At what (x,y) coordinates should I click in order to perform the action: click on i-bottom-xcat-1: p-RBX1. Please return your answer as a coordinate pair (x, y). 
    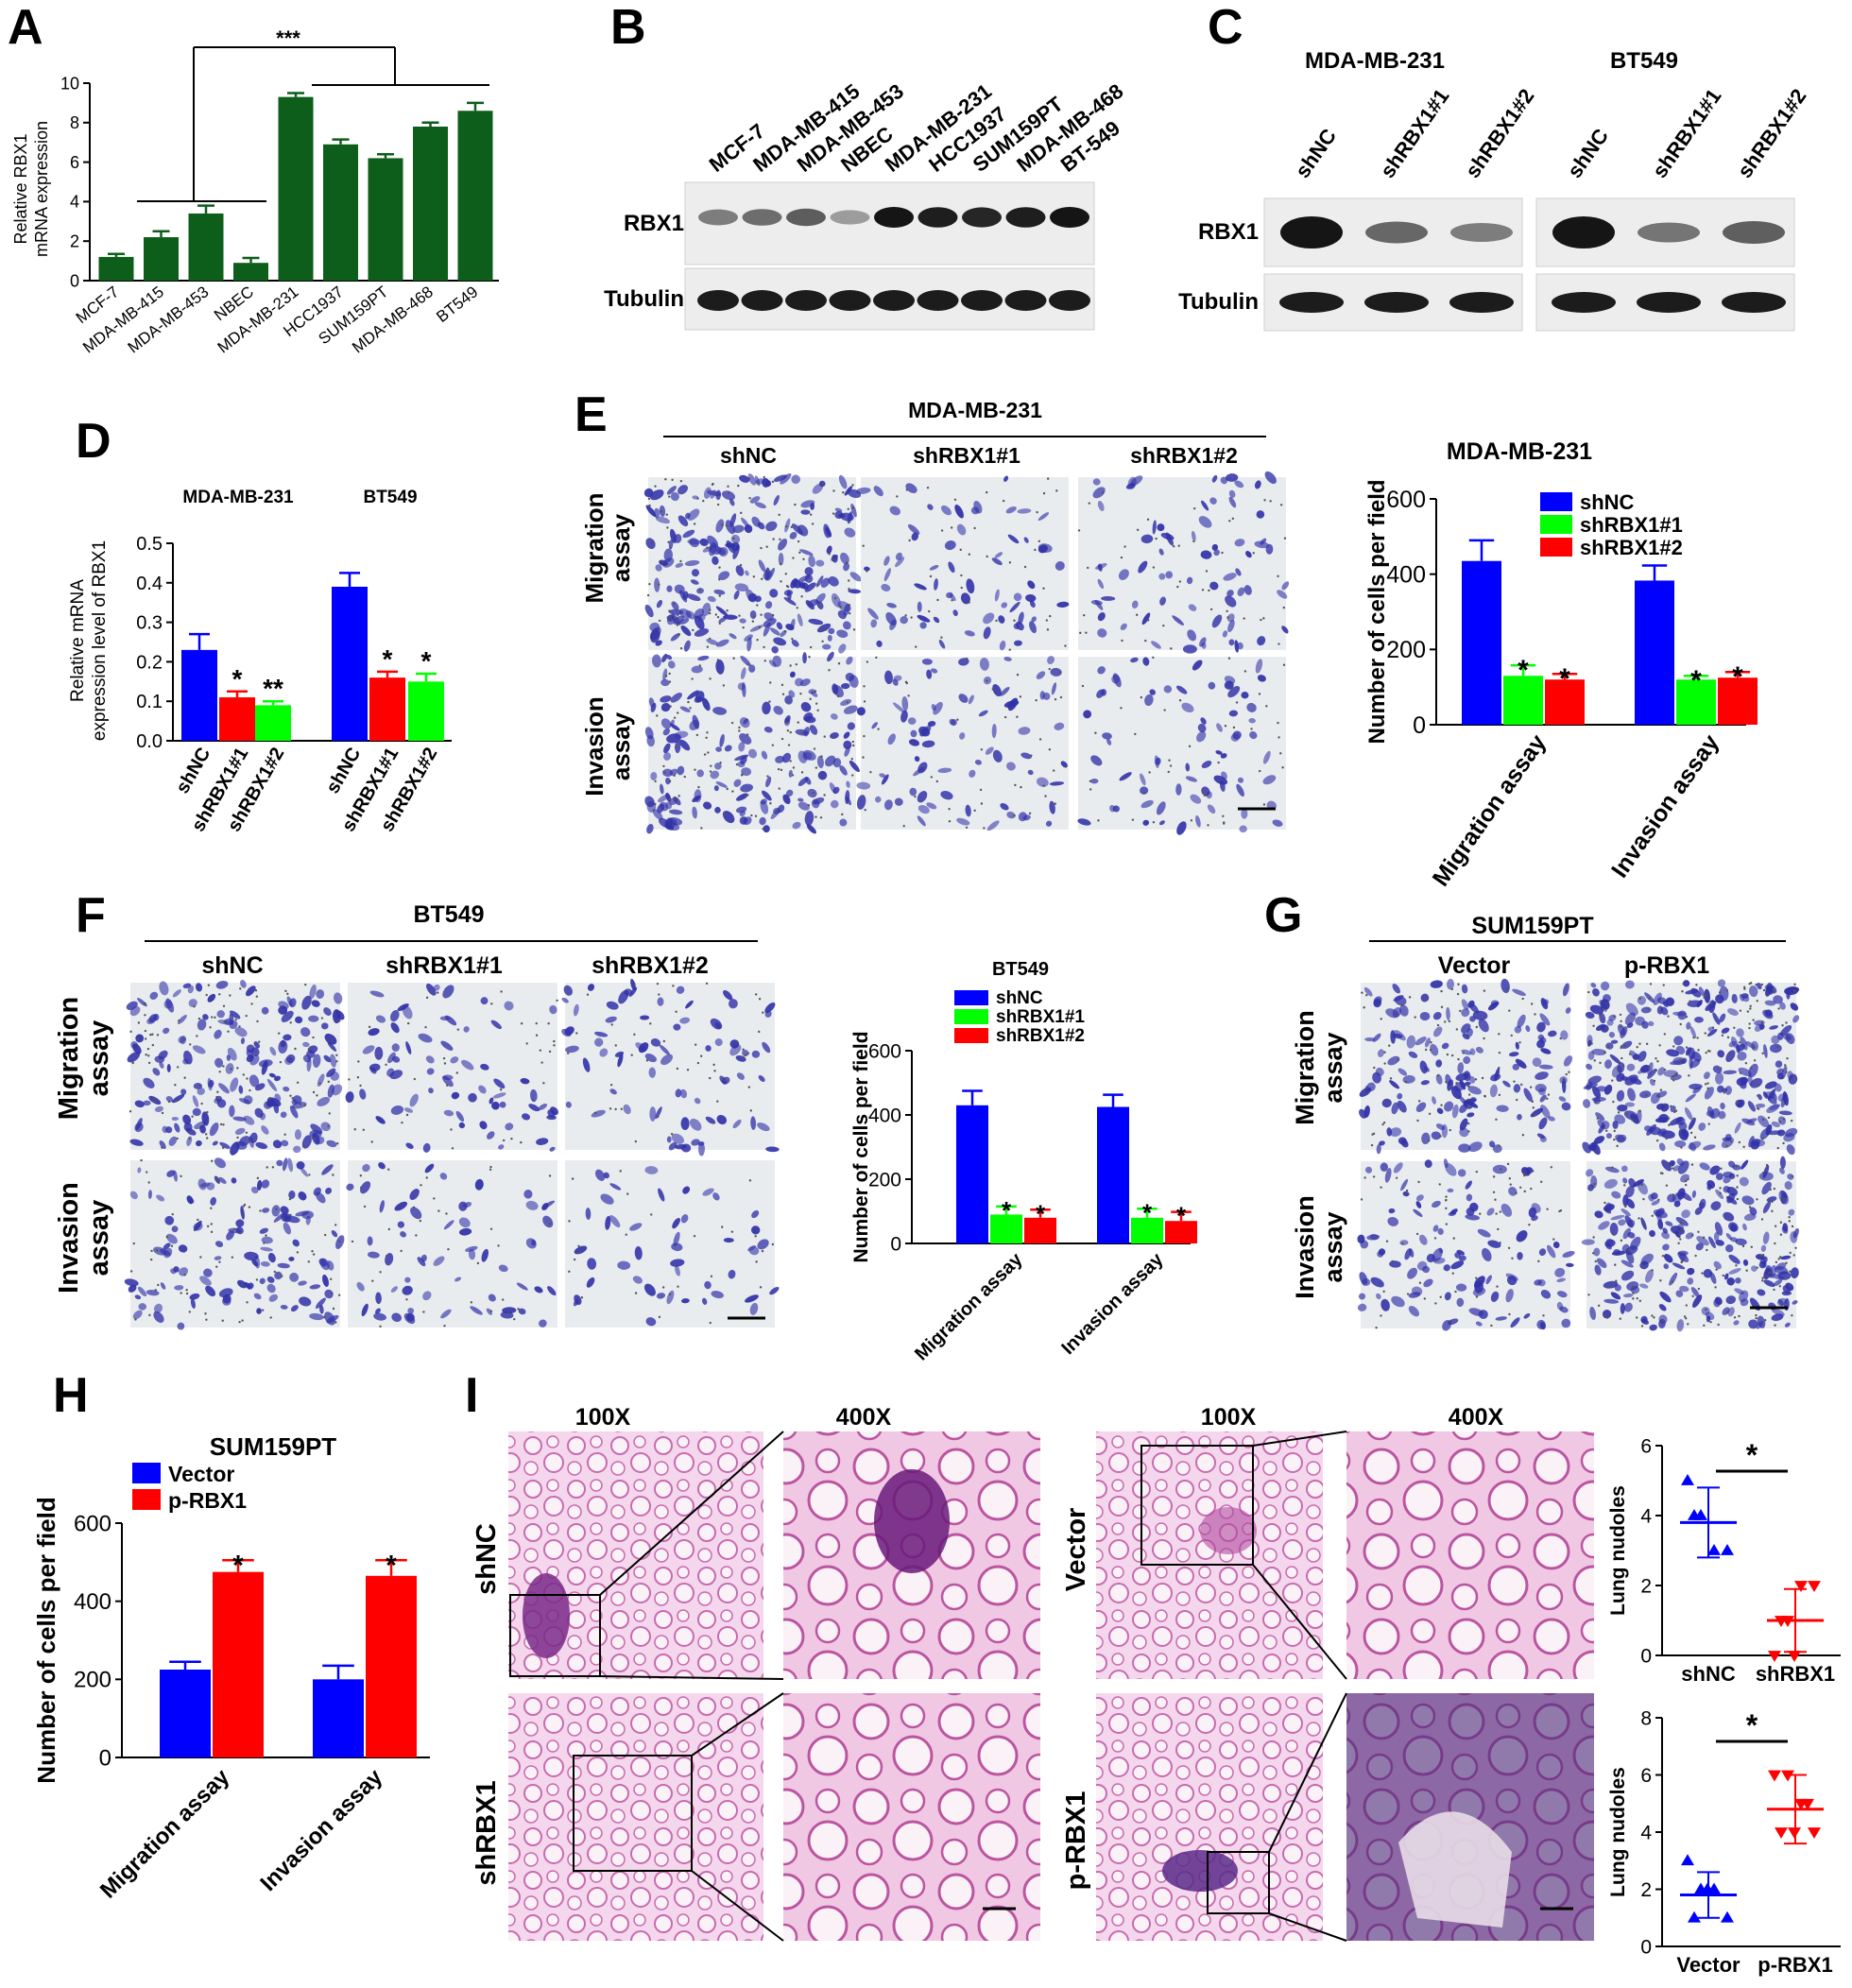
    Looking at the image, I should click on (1795, 1965).